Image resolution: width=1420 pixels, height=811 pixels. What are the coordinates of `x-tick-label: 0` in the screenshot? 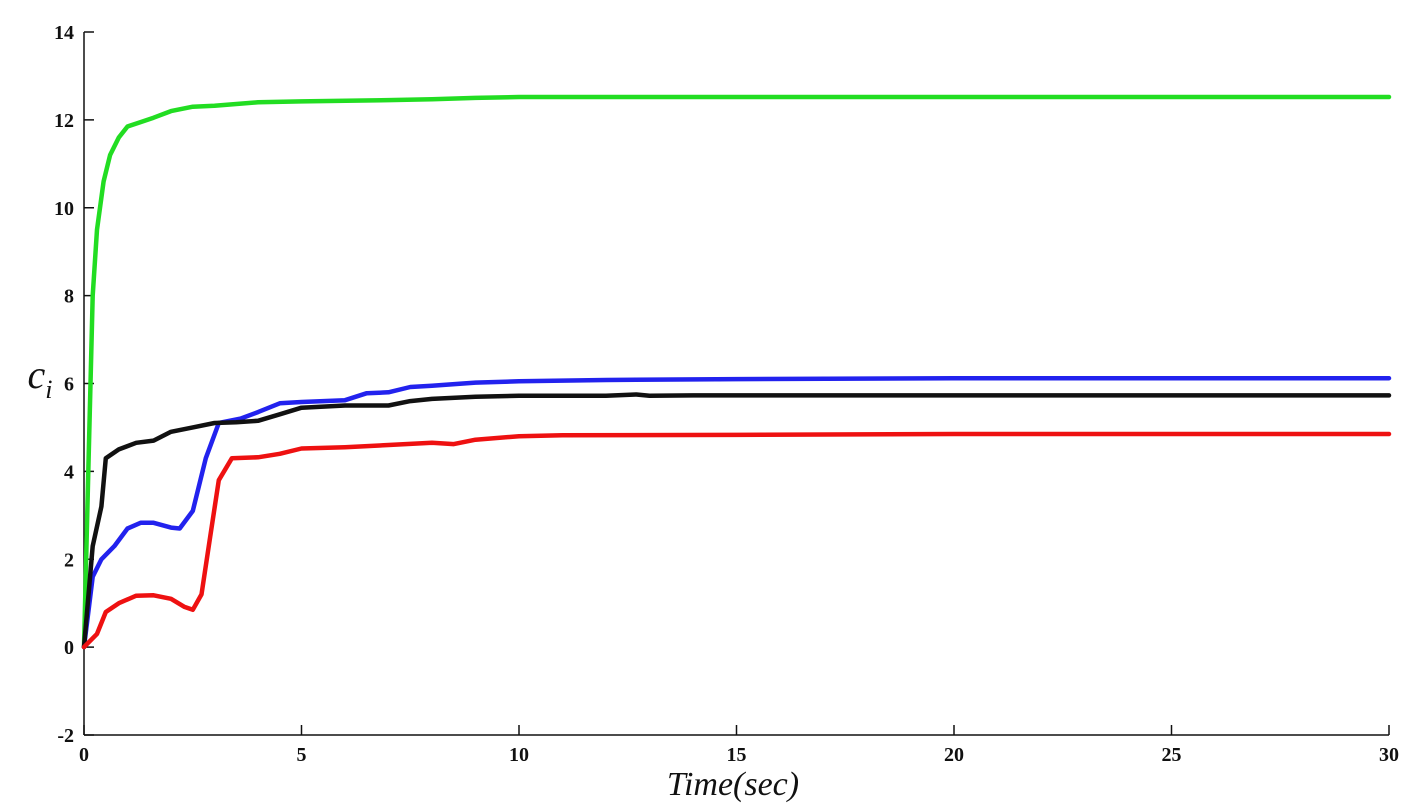 It's located at (84, 755).